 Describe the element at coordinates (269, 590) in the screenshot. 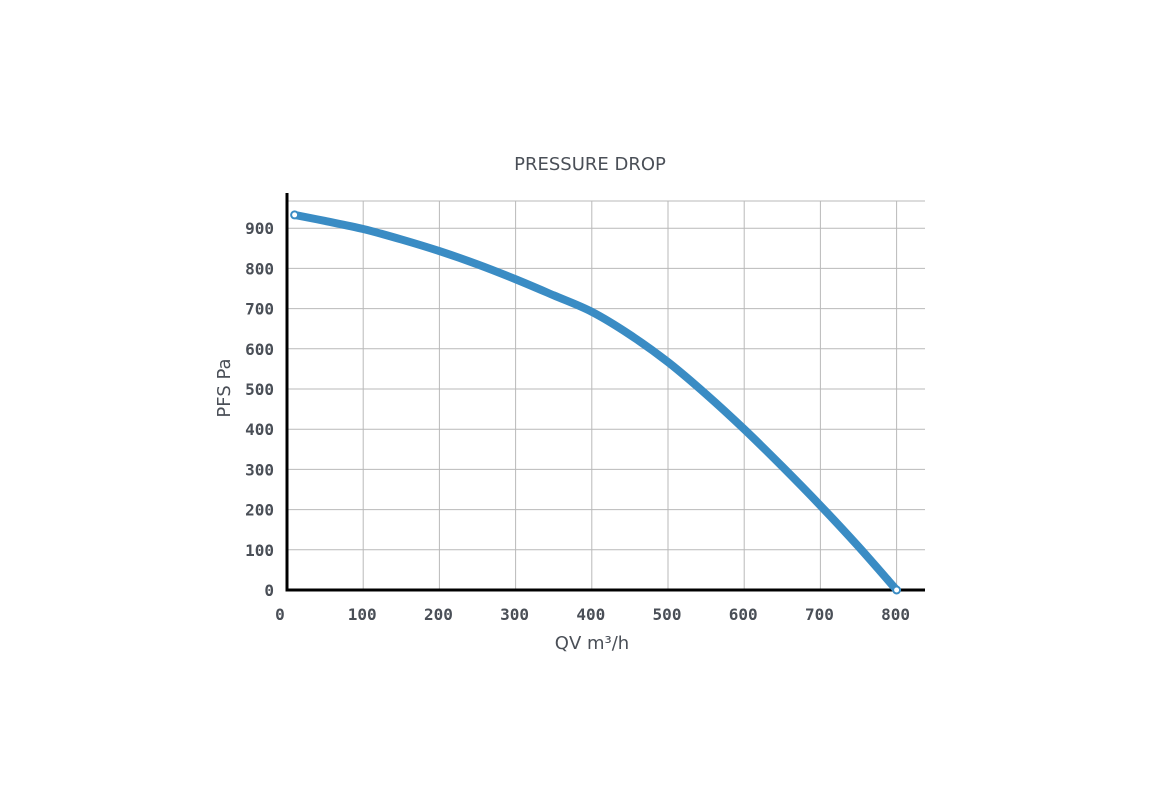

I see `y-tick-label: 0` at that location.